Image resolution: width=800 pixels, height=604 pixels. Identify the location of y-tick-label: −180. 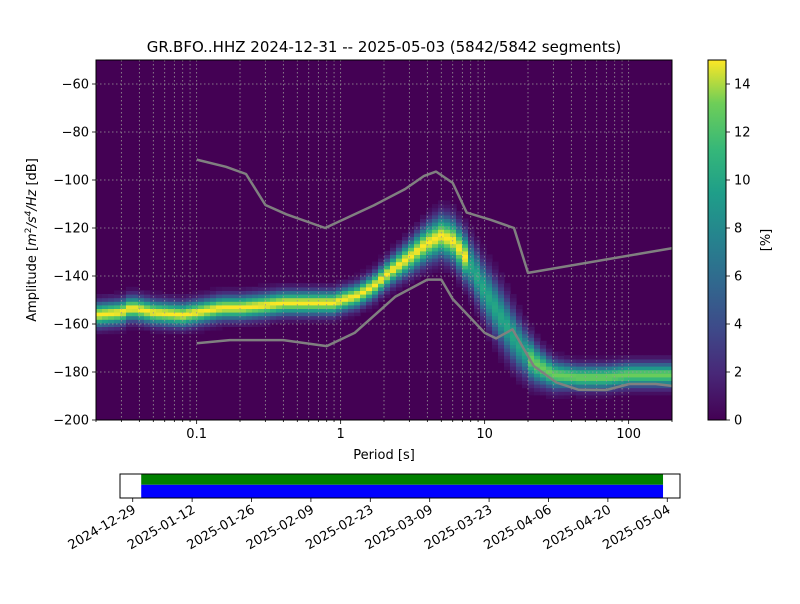
(71, 373).